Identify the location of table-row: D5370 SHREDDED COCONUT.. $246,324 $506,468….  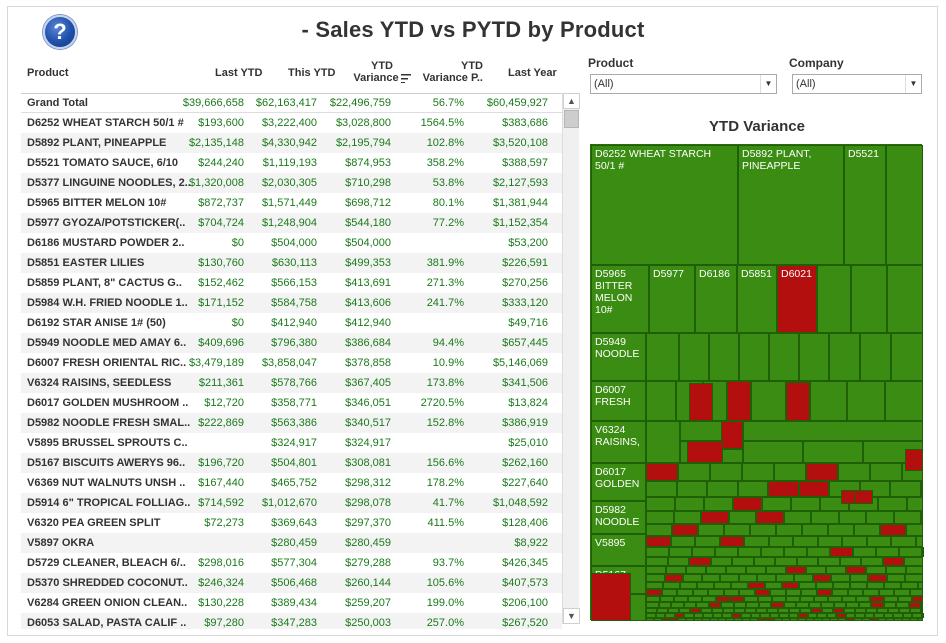
(291, 583).